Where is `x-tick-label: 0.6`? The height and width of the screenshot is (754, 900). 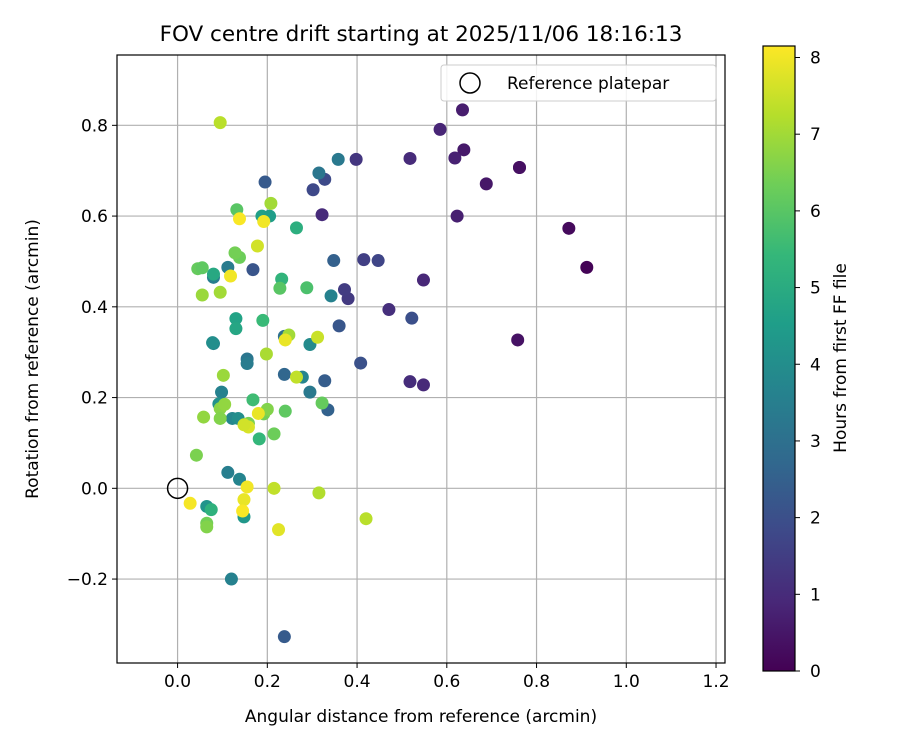 x-tick-label: 0.6 is located at coordinates (446, 682).